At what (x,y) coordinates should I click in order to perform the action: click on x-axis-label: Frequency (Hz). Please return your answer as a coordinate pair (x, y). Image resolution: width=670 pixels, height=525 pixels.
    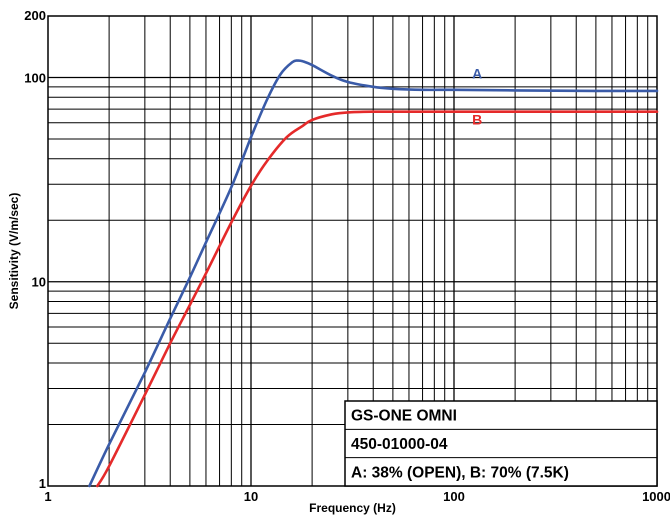
    Looking at the image, I should click on (352, 508).